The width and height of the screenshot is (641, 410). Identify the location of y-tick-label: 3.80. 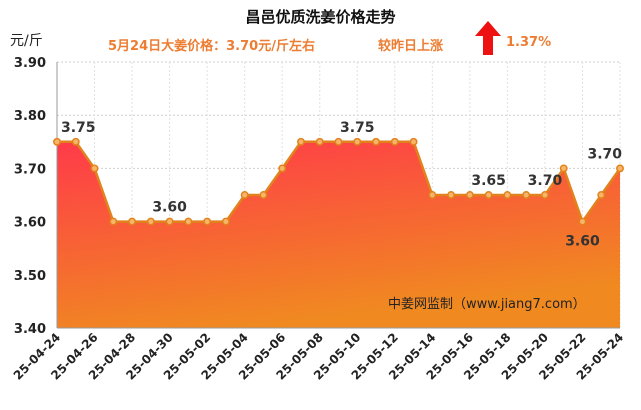
(30, 116).